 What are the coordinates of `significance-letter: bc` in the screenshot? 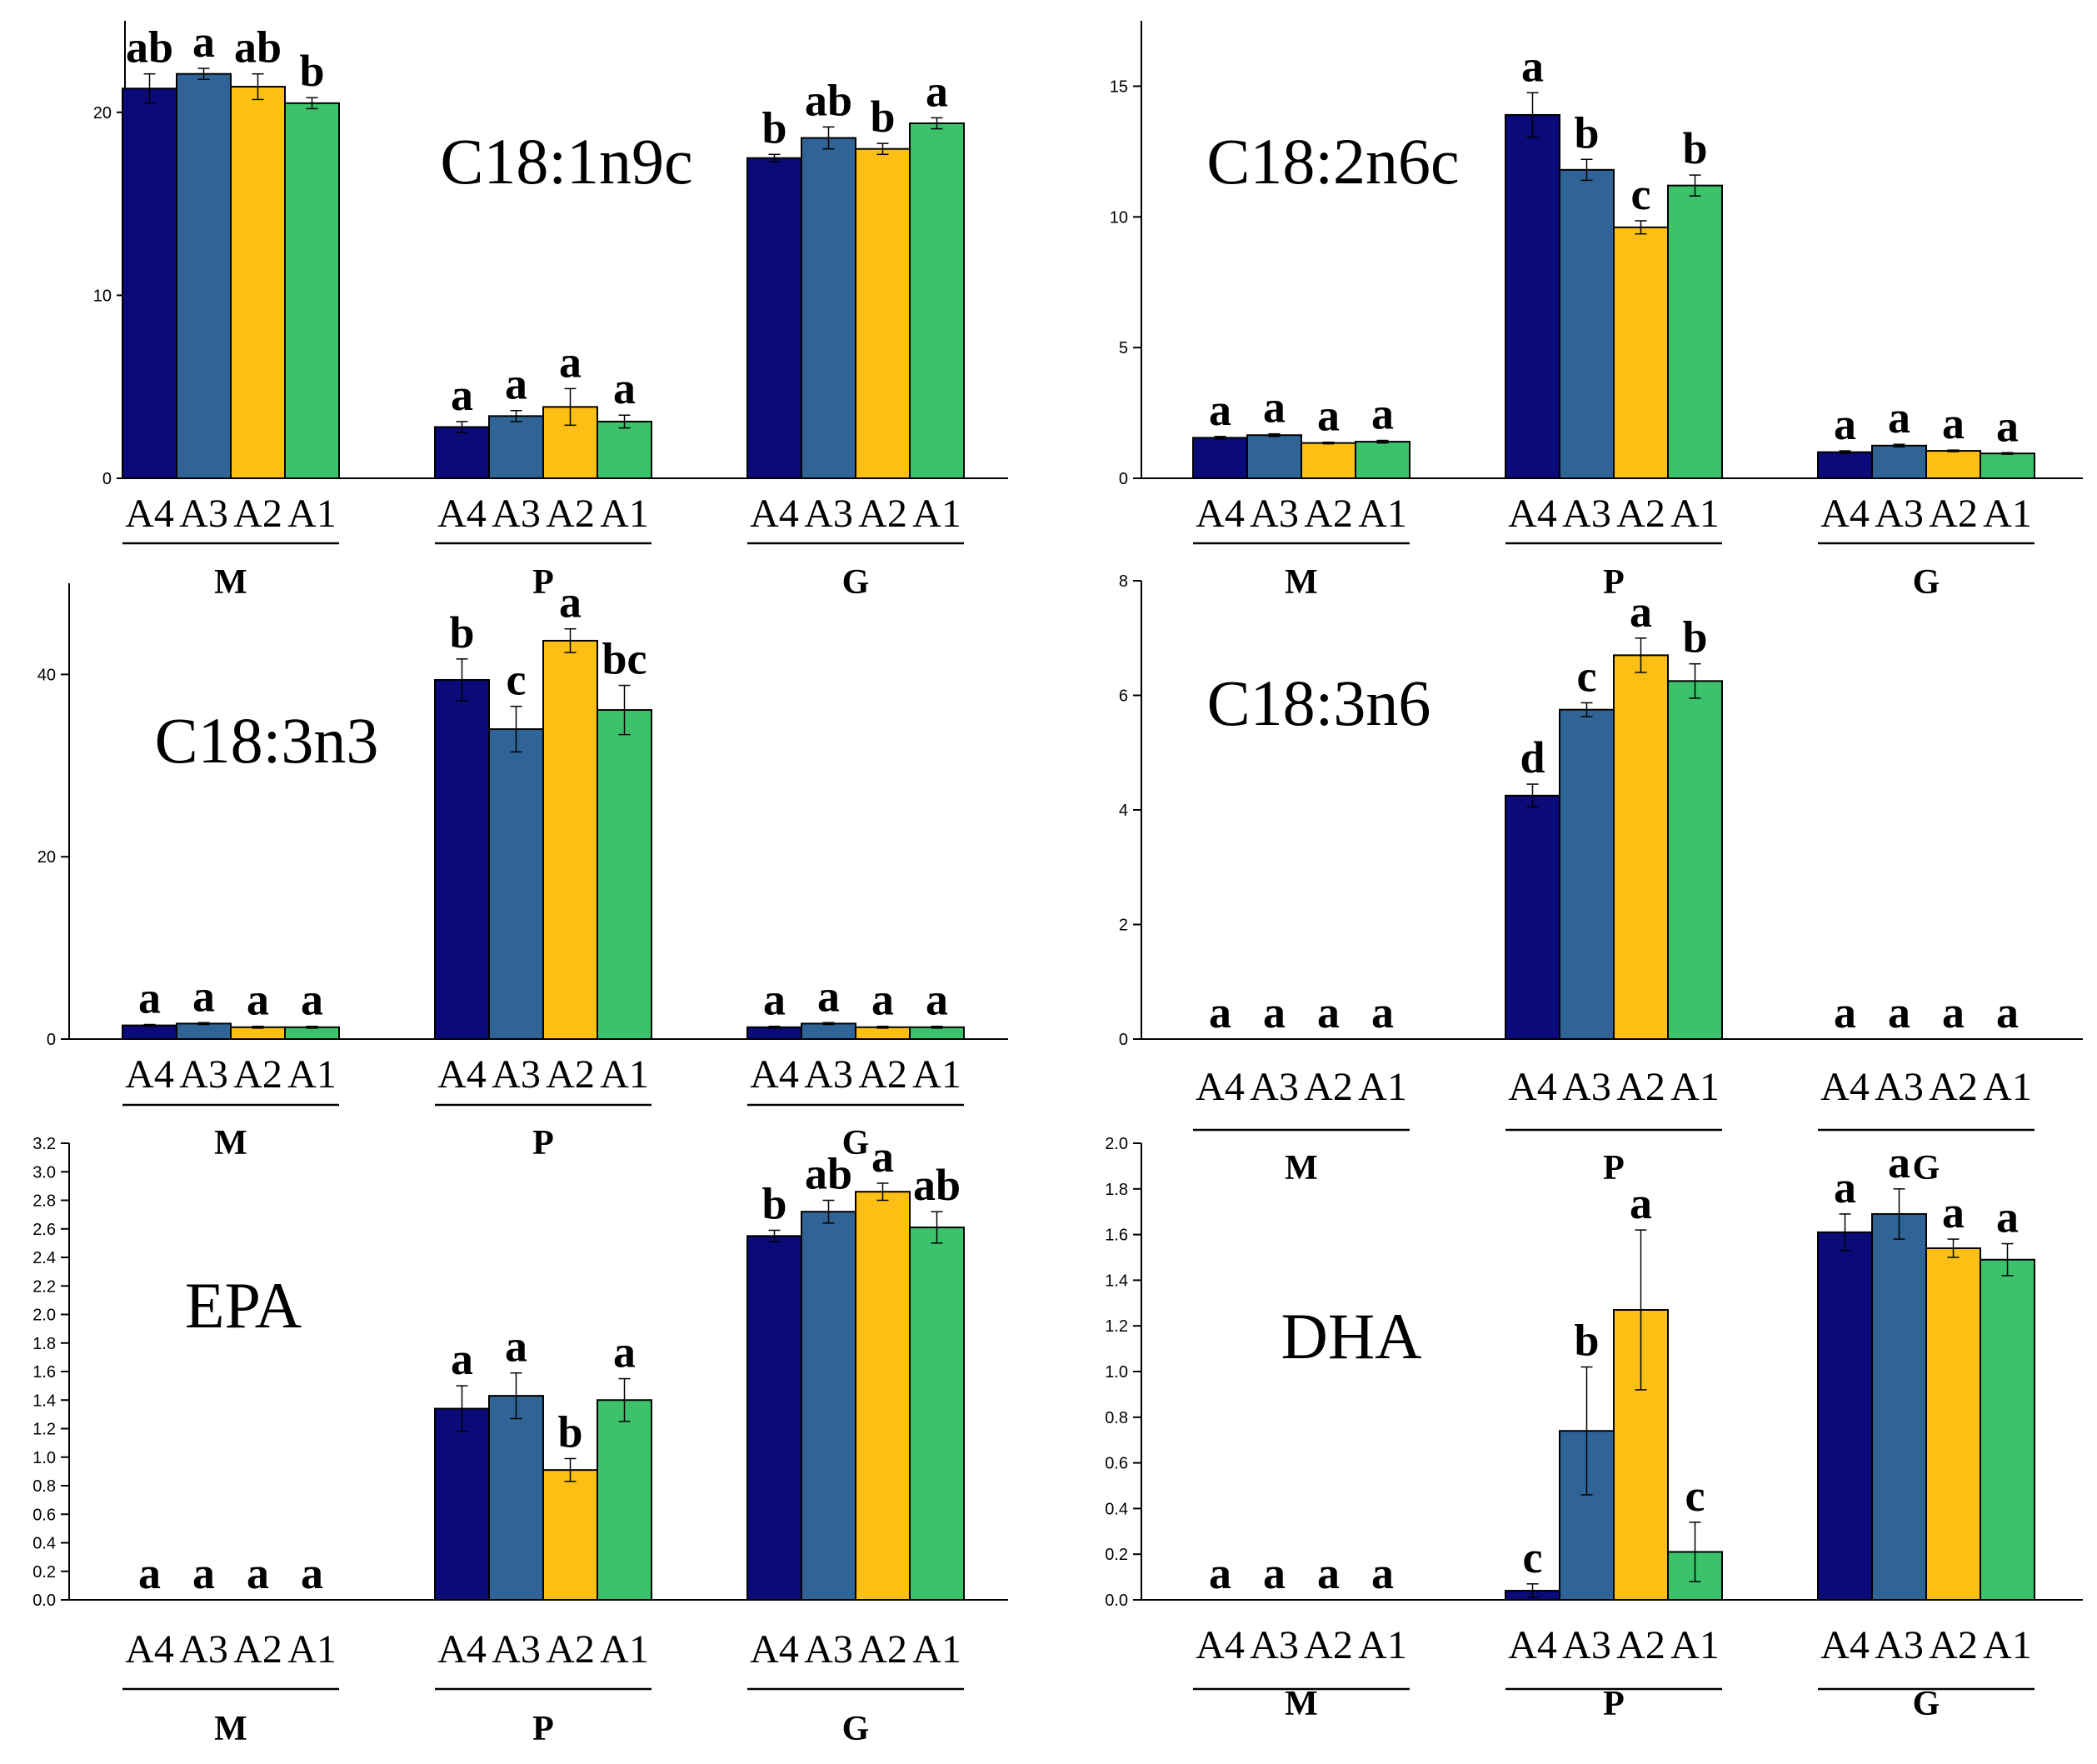 It's located at (624, 659).